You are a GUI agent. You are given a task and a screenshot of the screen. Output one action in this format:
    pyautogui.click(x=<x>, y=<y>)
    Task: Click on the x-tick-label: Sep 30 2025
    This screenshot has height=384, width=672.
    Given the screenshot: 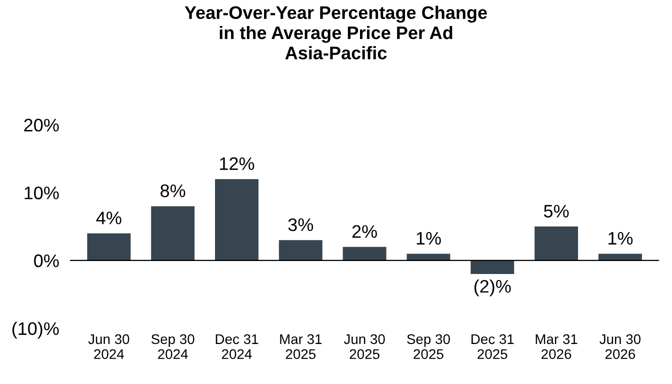 What is the action you would take?
    pyautogui.click(x=428, y=347)
    